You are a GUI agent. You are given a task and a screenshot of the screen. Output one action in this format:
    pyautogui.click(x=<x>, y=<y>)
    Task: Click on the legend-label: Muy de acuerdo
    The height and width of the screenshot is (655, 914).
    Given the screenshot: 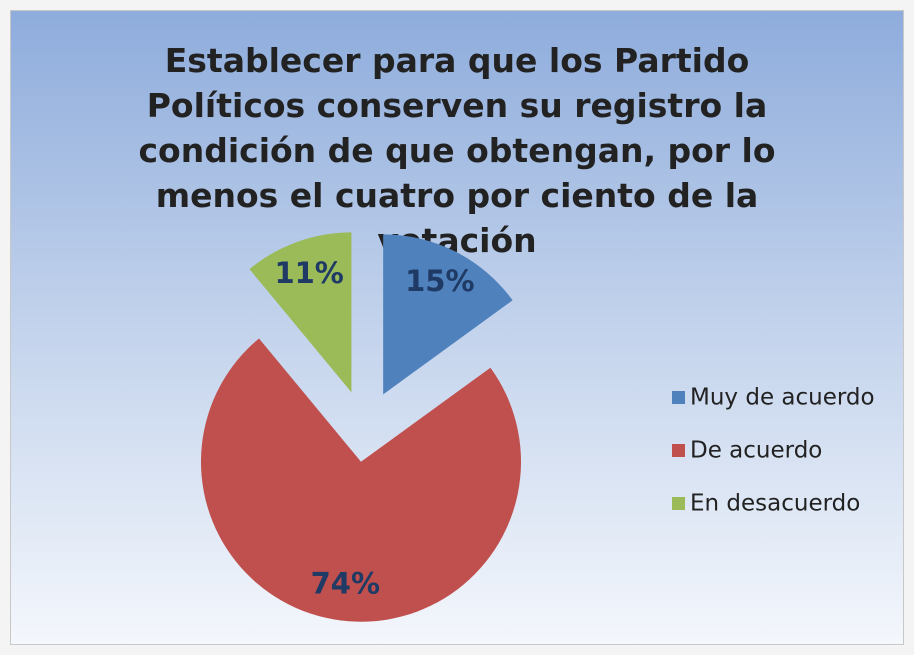 What is the action you would take?
    pyautogui.click(x=782, y=398)
    